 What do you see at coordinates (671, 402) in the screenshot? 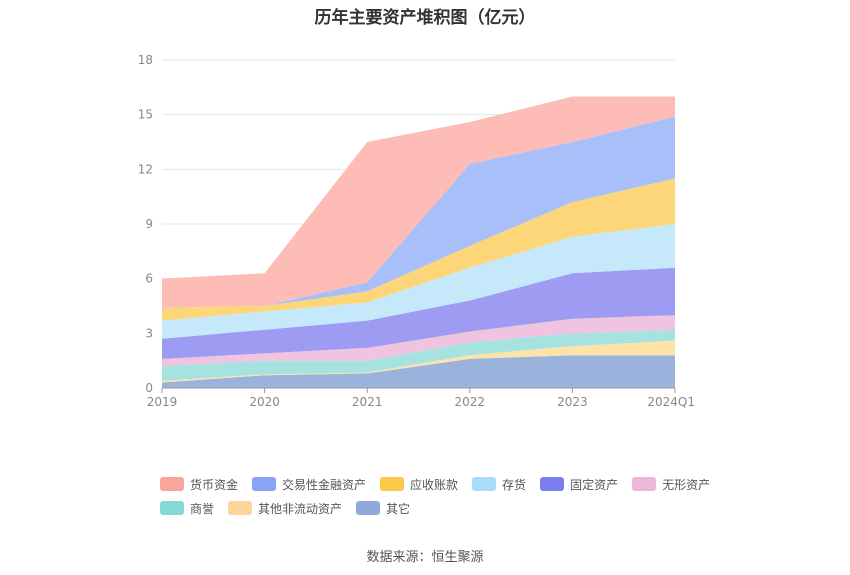
I see `x-tick-label: 2024Q1` at bounding box center [671, 402].